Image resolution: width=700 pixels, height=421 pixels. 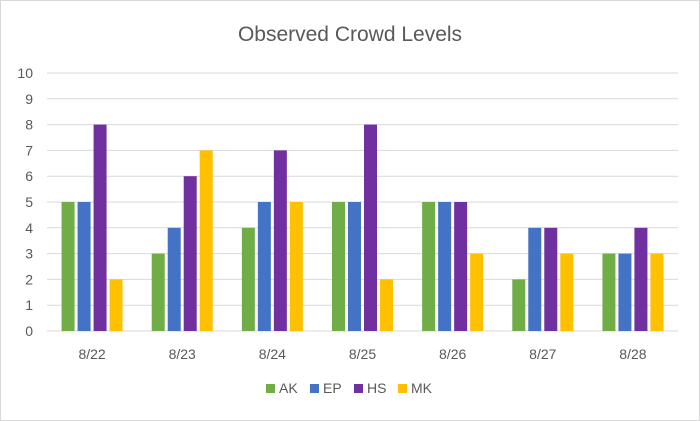 I want to click on y-tick-label: 5, so click(x=29, y=202).